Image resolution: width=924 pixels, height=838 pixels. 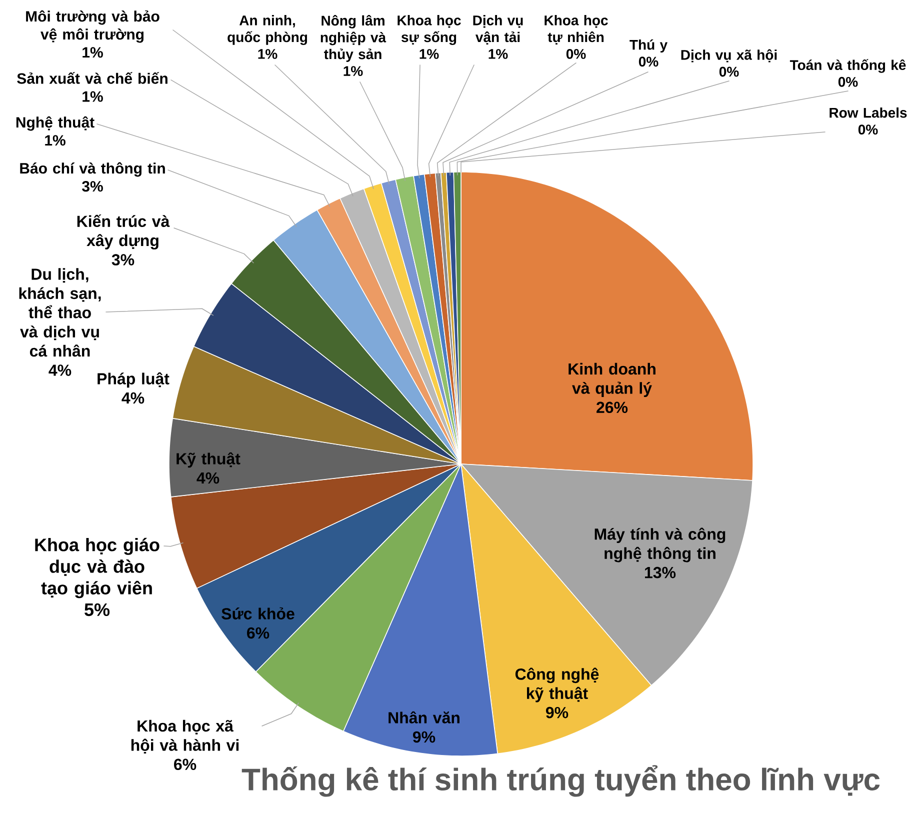 I want to click on slice-label: Khoa học giáo dục và đào tạo giáo viên, so click(x=97, y=568).